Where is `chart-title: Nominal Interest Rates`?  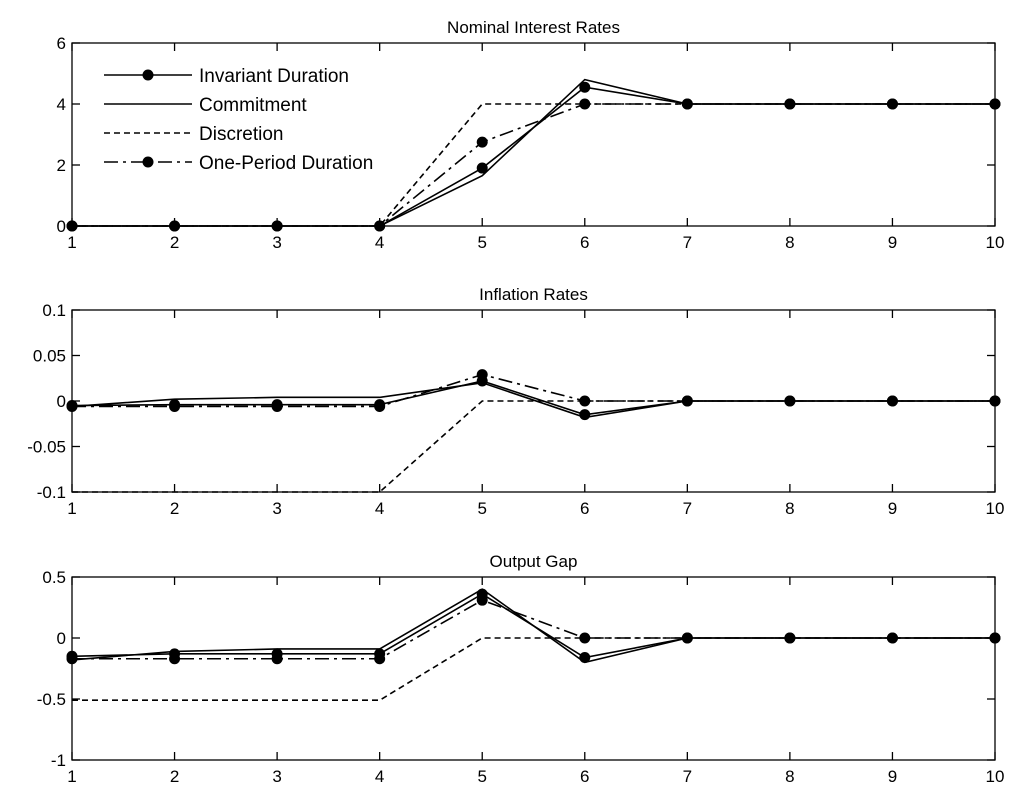 chart-title: Nominal Interest Rates is located at coordinates (533, 27).